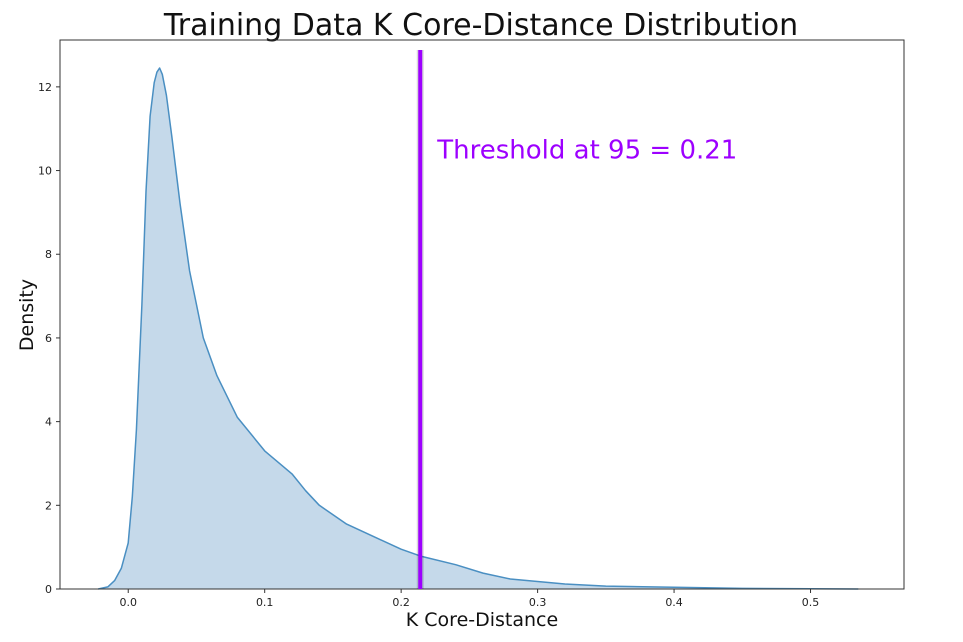 The image size is (963, 642). Describe the element at coordinates (482, 620) in the screenshot. I see `x-axis-label: K Core-Distance` at that location.